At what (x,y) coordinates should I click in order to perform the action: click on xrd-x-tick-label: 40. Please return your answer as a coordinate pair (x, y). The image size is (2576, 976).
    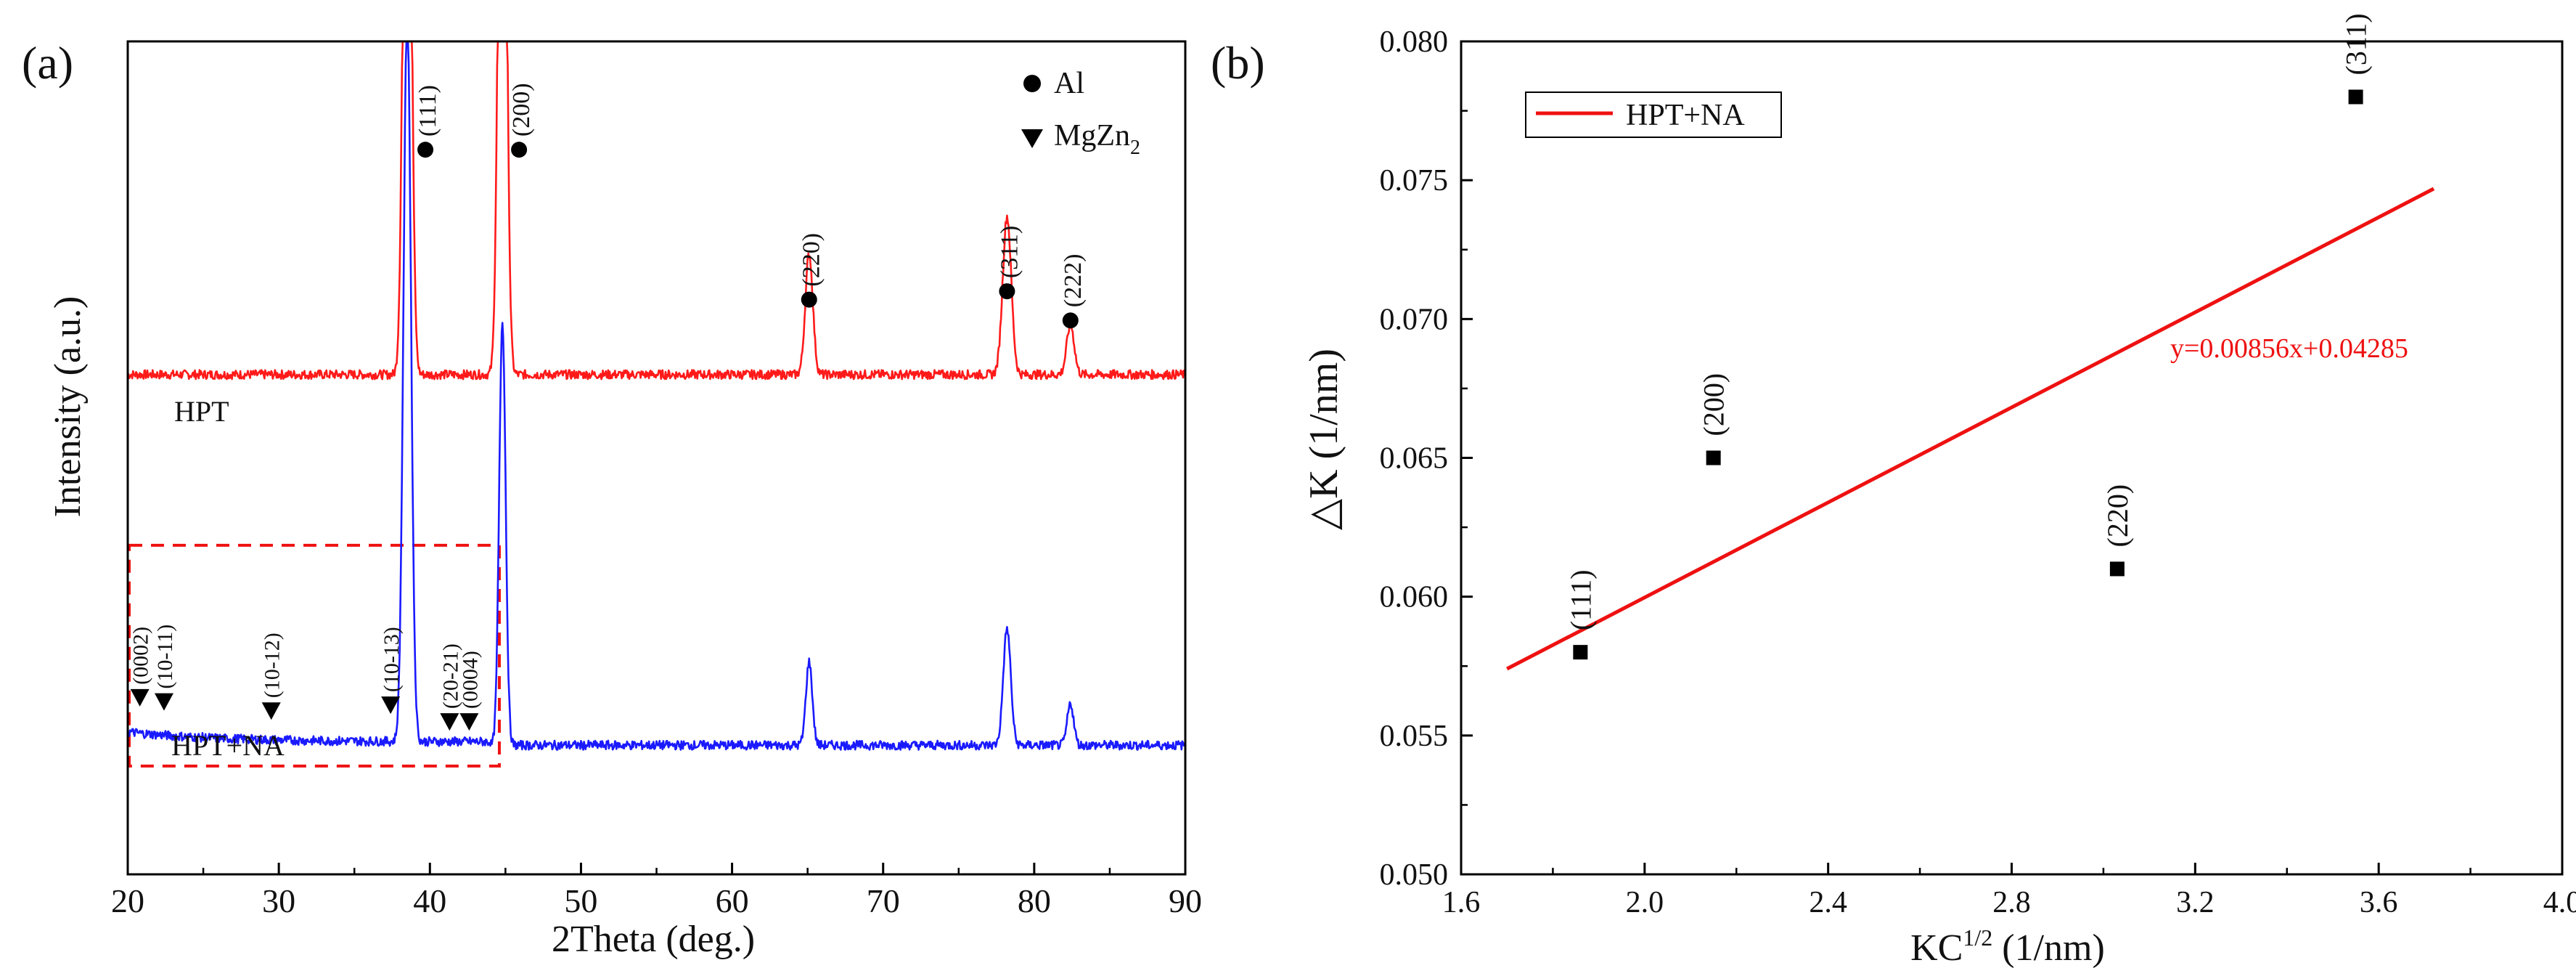
    Looking at the image, I should click on (429, 900).